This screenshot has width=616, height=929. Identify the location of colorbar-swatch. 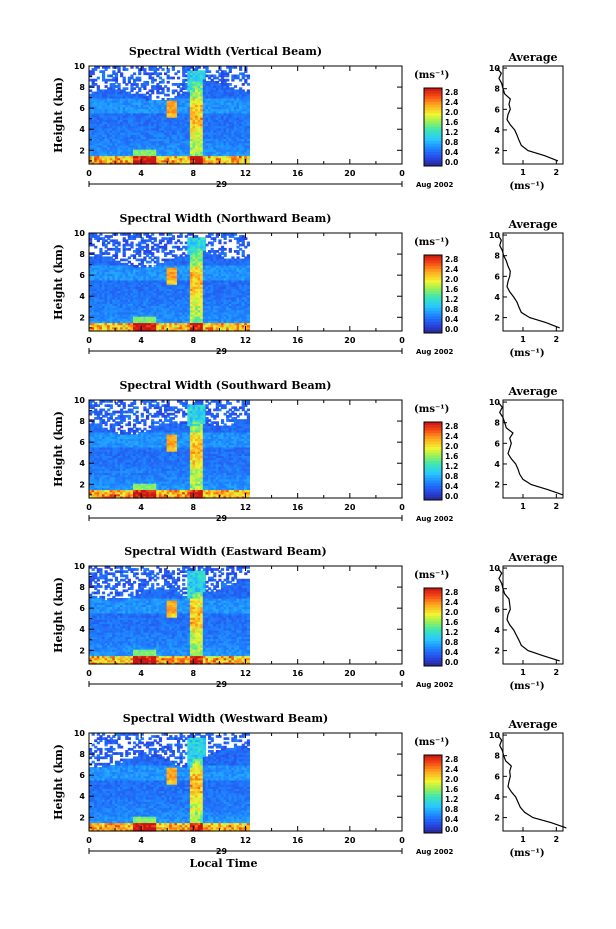
(433, 137).